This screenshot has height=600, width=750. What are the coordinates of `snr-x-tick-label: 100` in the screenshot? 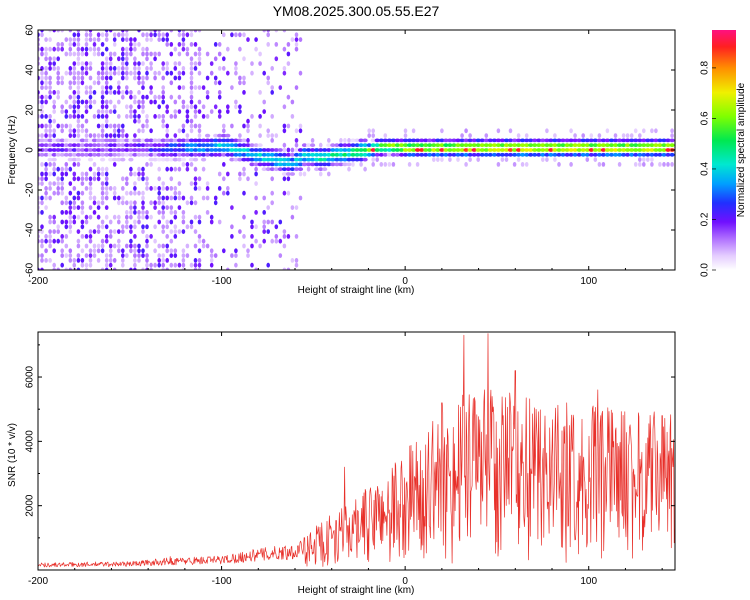 It's located at (588, 581).